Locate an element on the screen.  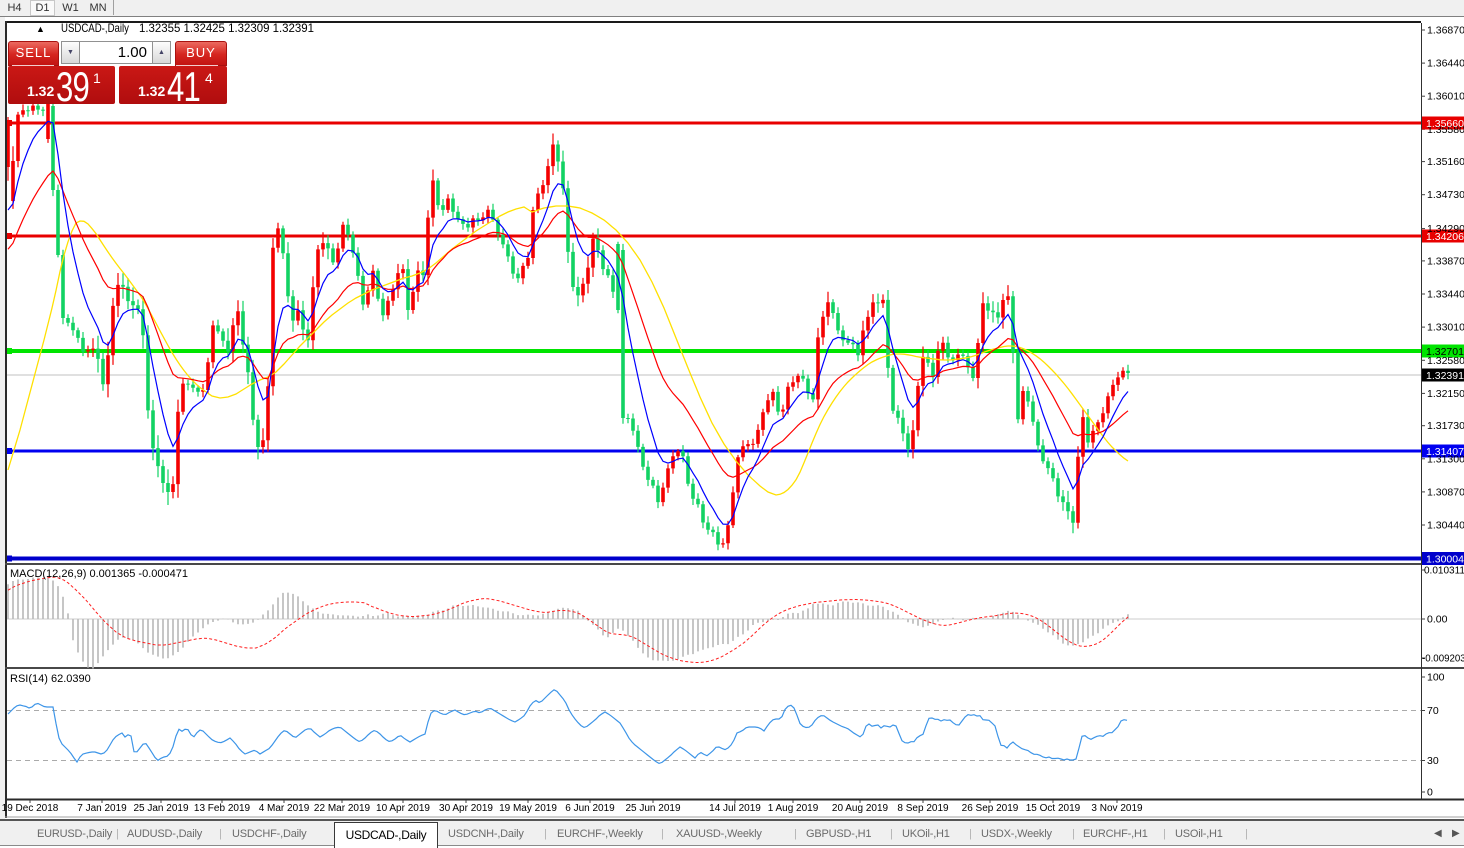
svg-text: 20 Aug 2019 is located at coordinates (860, 808).